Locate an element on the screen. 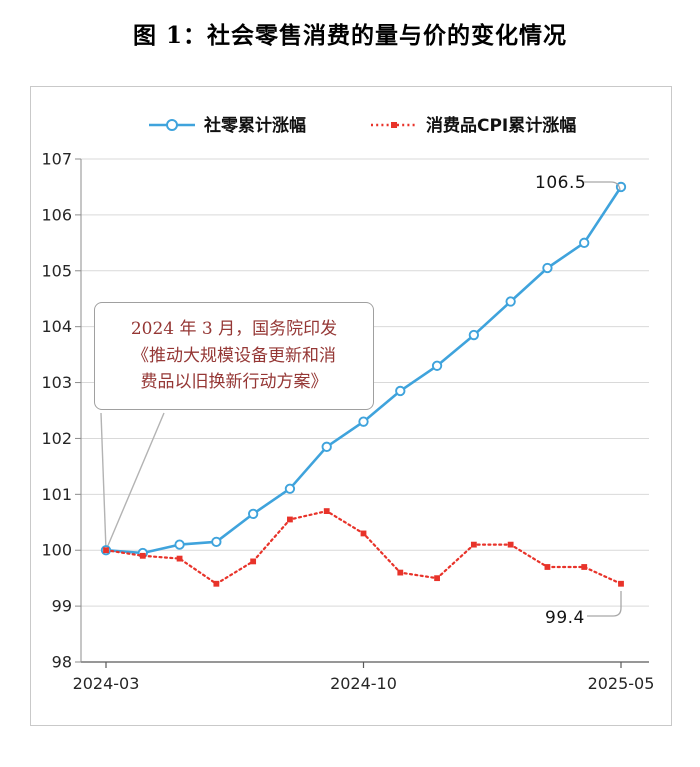 The height and width of the screenshot is (767, 700). y-axis-label: 107 is located at coordinates (56, 159).